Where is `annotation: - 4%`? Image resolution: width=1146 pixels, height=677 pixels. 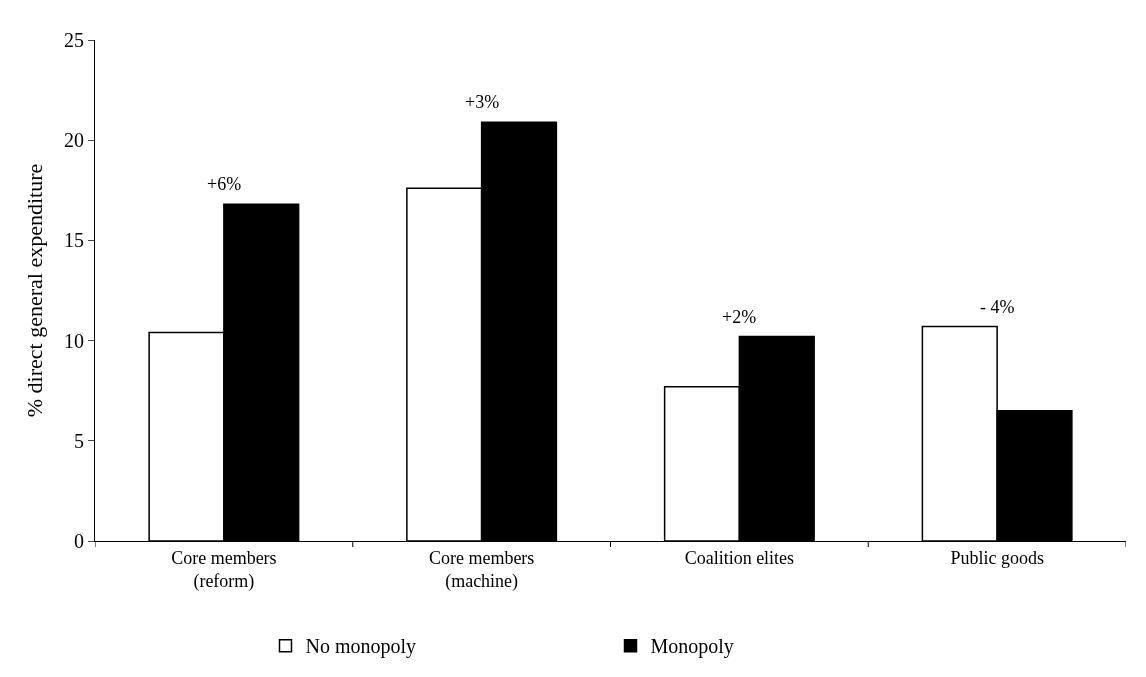
annotation: - 4% is located at coordinates (997, 307).